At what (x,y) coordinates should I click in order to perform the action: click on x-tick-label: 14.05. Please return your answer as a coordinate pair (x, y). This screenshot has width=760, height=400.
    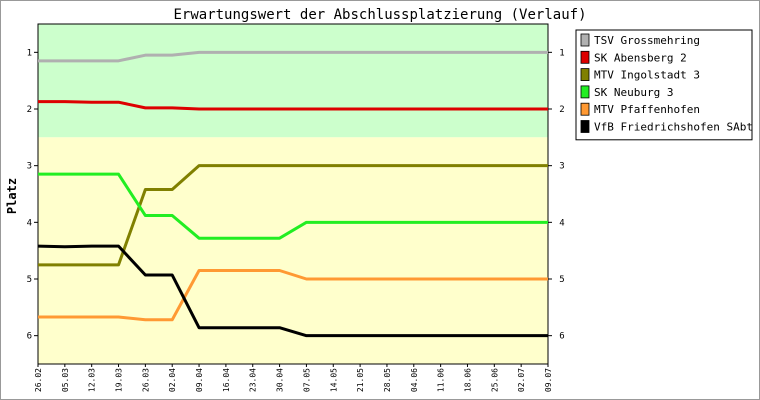
    Looking at the image, I should click on (333, 380).